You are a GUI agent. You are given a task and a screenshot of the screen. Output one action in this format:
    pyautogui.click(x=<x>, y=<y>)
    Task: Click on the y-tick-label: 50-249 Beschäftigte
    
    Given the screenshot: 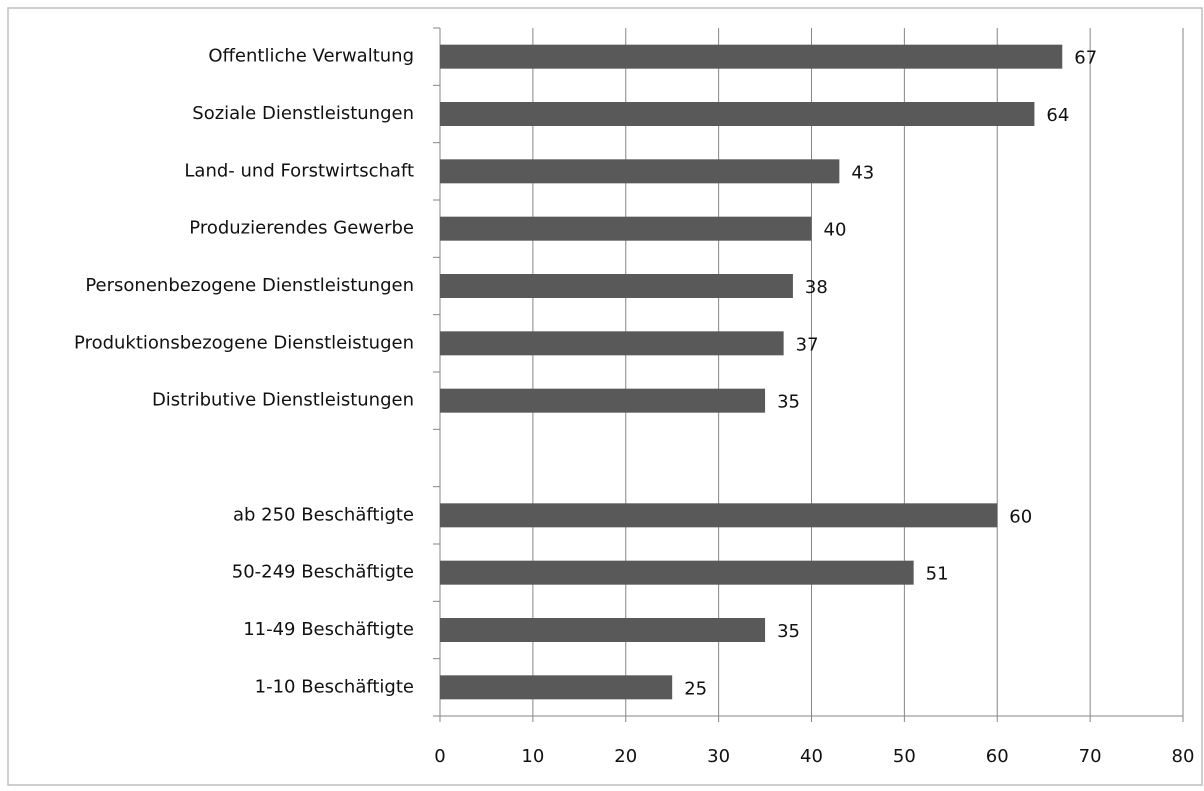 What is the action you would take?
    pyautogui.click(x=323, y=572)
    